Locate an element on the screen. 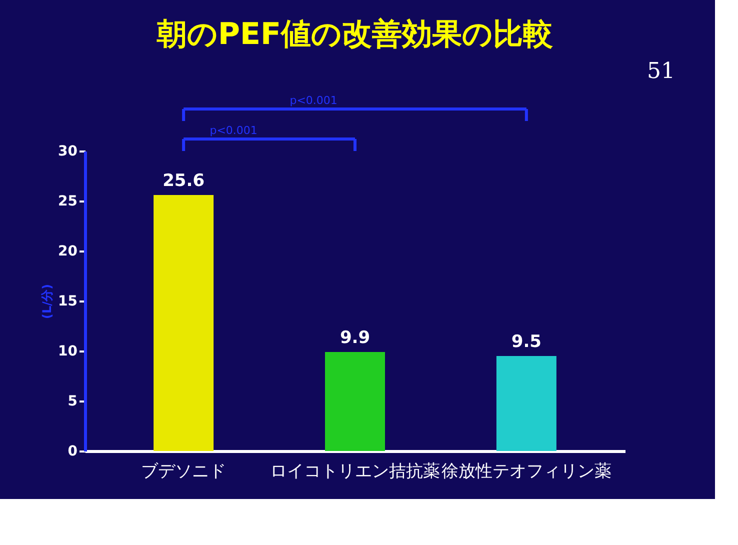  y-tick-label: 15 is located at coordinates (68, 302).